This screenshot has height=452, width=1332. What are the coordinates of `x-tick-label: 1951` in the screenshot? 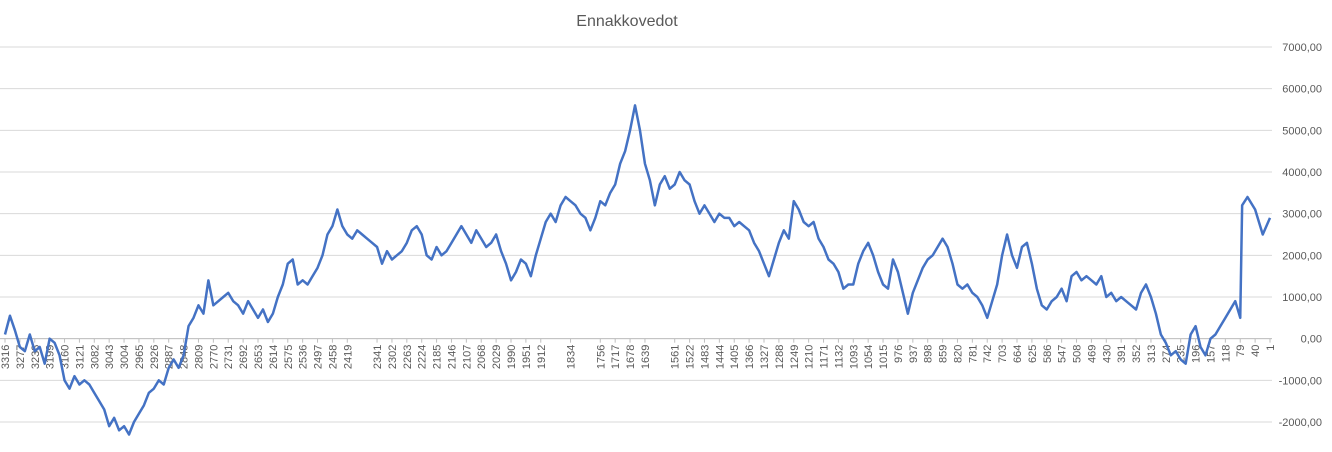 It's located at (527, 357).